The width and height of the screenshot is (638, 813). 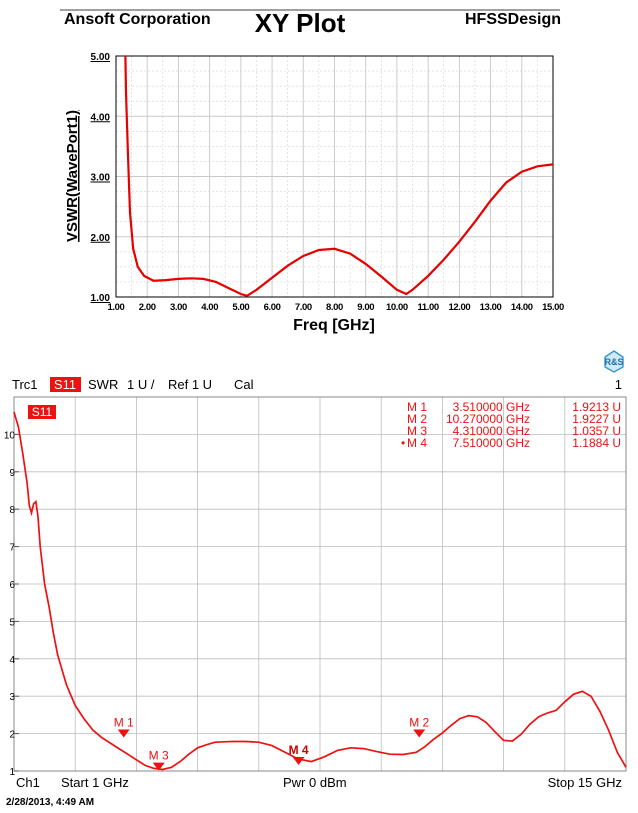 What do you see at coordinates (488, 419) in the screenshot?
I see `vna-marker-row-freq: 10.270000 GHz` at bounding box center [488, 419].